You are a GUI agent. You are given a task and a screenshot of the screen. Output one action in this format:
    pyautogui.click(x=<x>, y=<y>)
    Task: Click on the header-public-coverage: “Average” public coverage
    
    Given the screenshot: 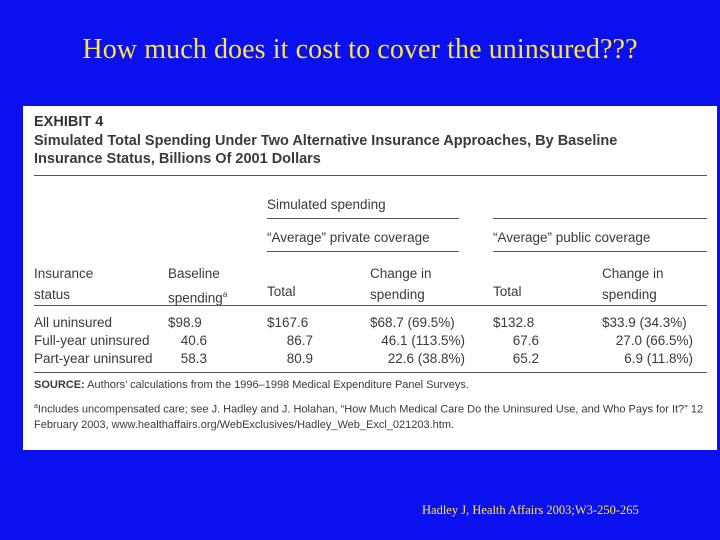 What is the action you would take?
    pyautogui.click(x=572, y=237)
    